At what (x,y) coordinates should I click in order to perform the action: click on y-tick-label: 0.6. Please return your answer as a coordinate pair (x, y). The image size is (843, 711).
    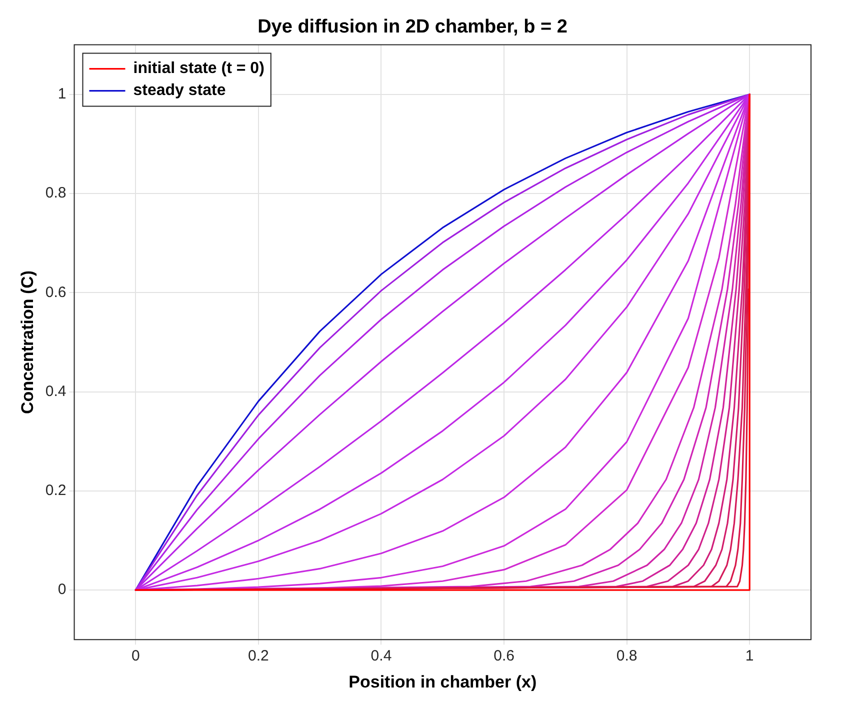
    Looking at the image, I should click on (55, 292).